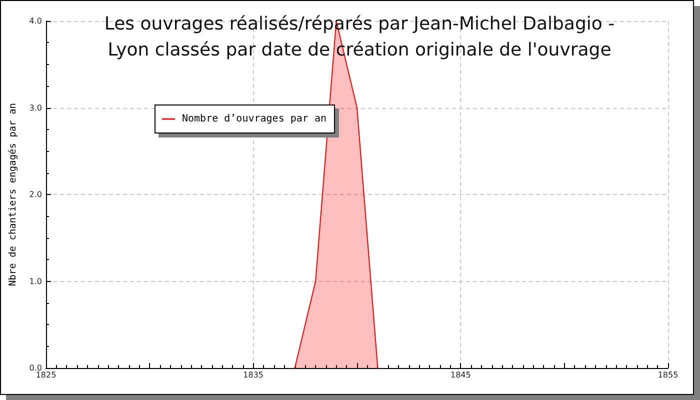 Image resolution: width=700 pixels, height=400 pixels. I want to click on y-tick-label: 0.0, so click(35, 368).